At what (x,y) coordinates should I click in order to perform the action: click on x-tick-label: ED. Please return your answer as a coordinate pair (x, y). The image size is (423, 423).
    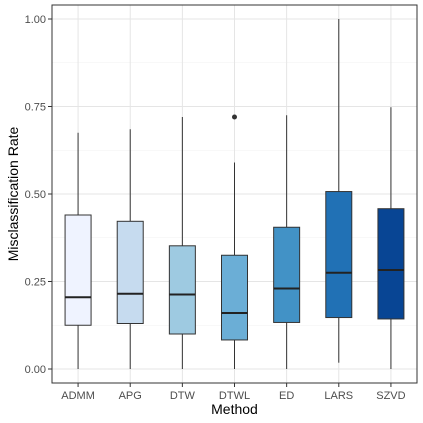
    Looking at the image, I should click on (286, 396).